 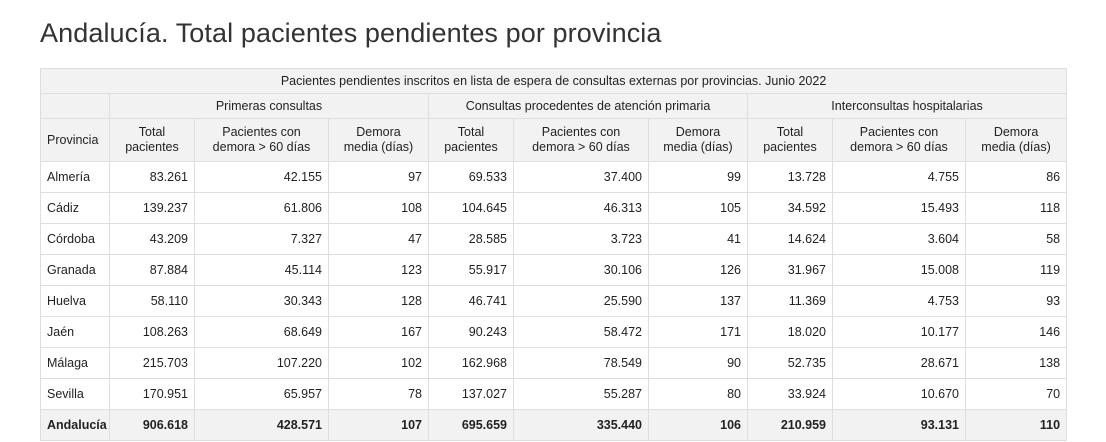 What do you see at coordinates (1016, 363) in the screenshot?
I see `value-cell: 138` at bounding box center [1016, 363].